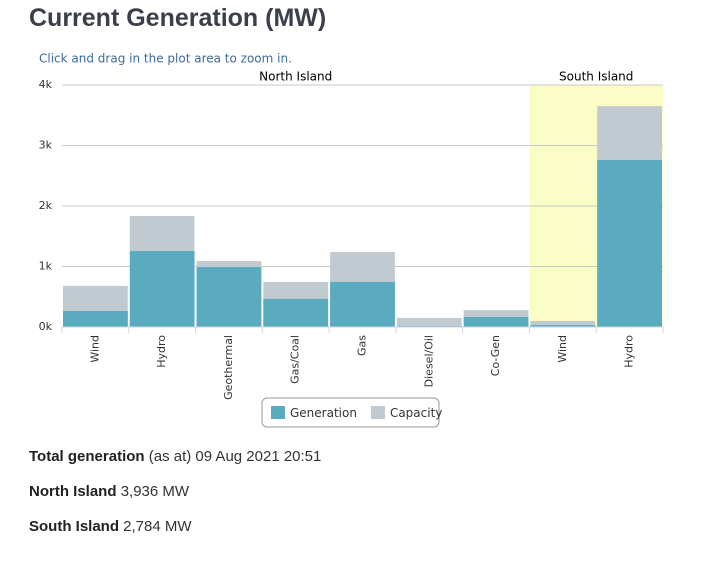  Describe the element at coordinates (323, 413) in the screenshot. I see `legend-label: Generation` at that location.